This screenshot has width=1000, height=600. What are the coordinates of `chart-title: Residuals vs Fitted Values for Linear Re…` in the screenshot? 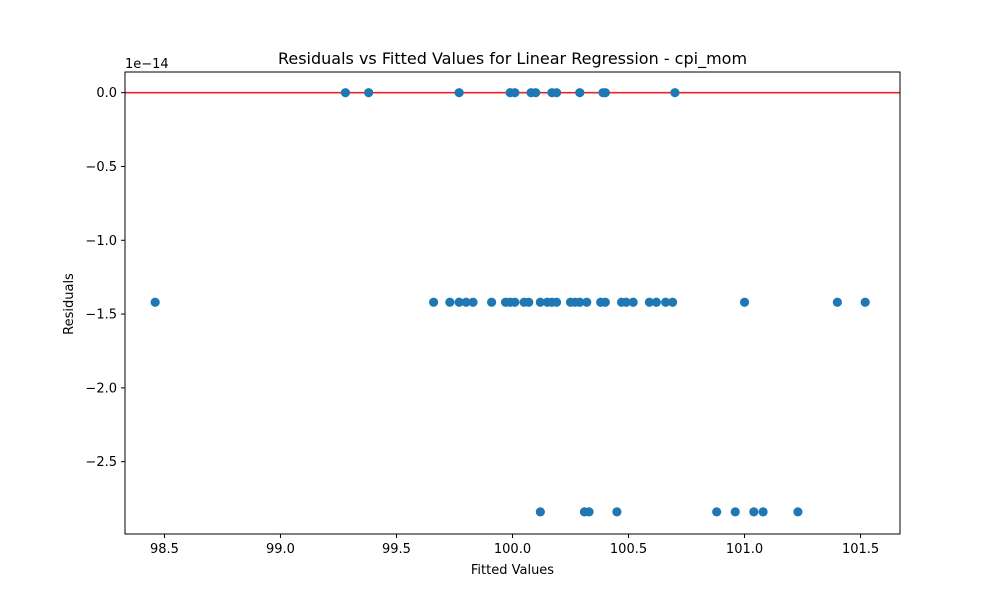 It's located at (512, 59).